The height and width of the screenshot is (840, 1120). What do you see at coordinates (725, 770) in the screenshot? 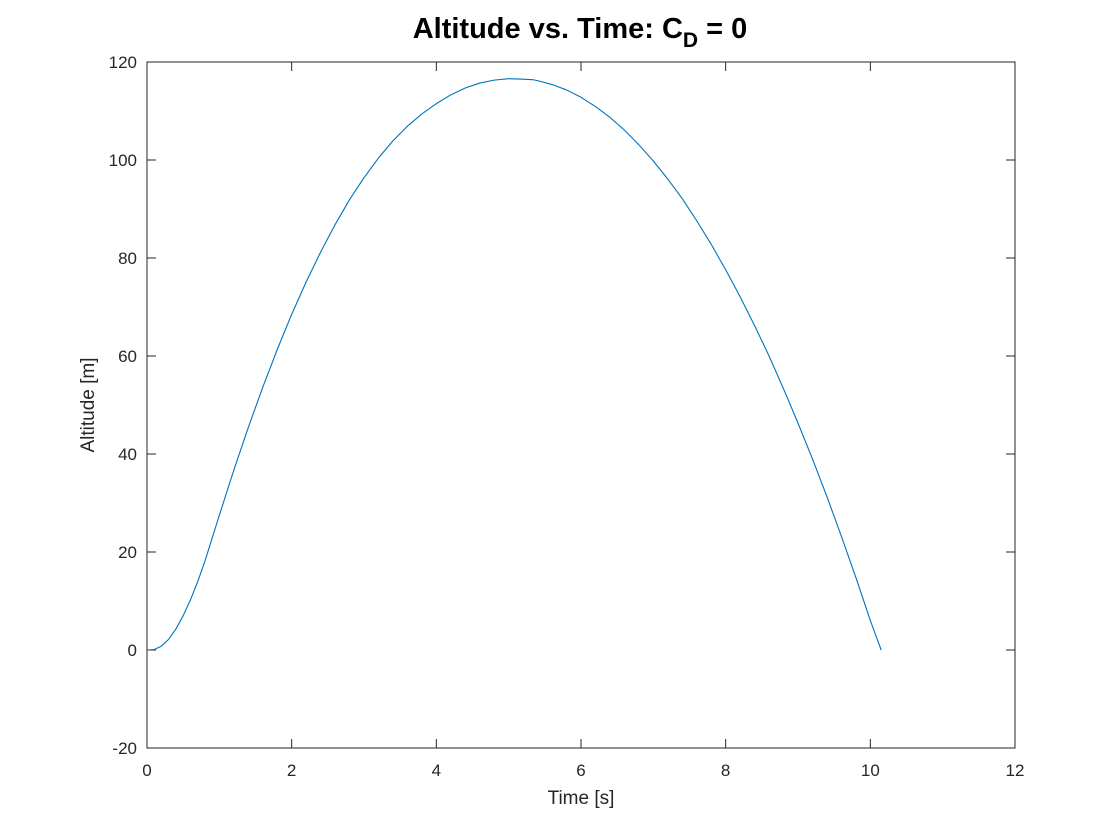
I see `x-tick-label: 8` at bounding box center [725, 770].